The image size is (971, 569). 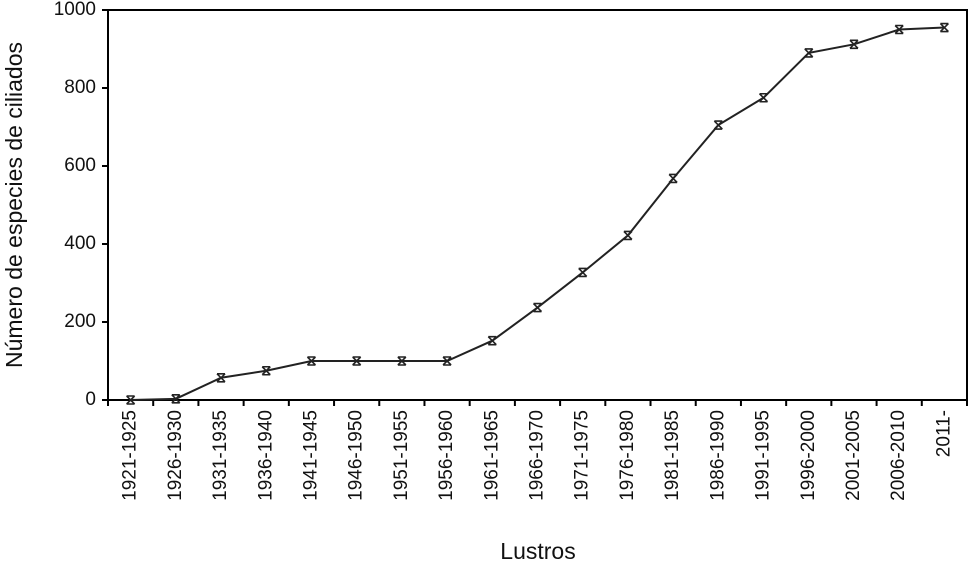 I want to click on x-tick-label: 1936-1940, so click(x=265, y=455).